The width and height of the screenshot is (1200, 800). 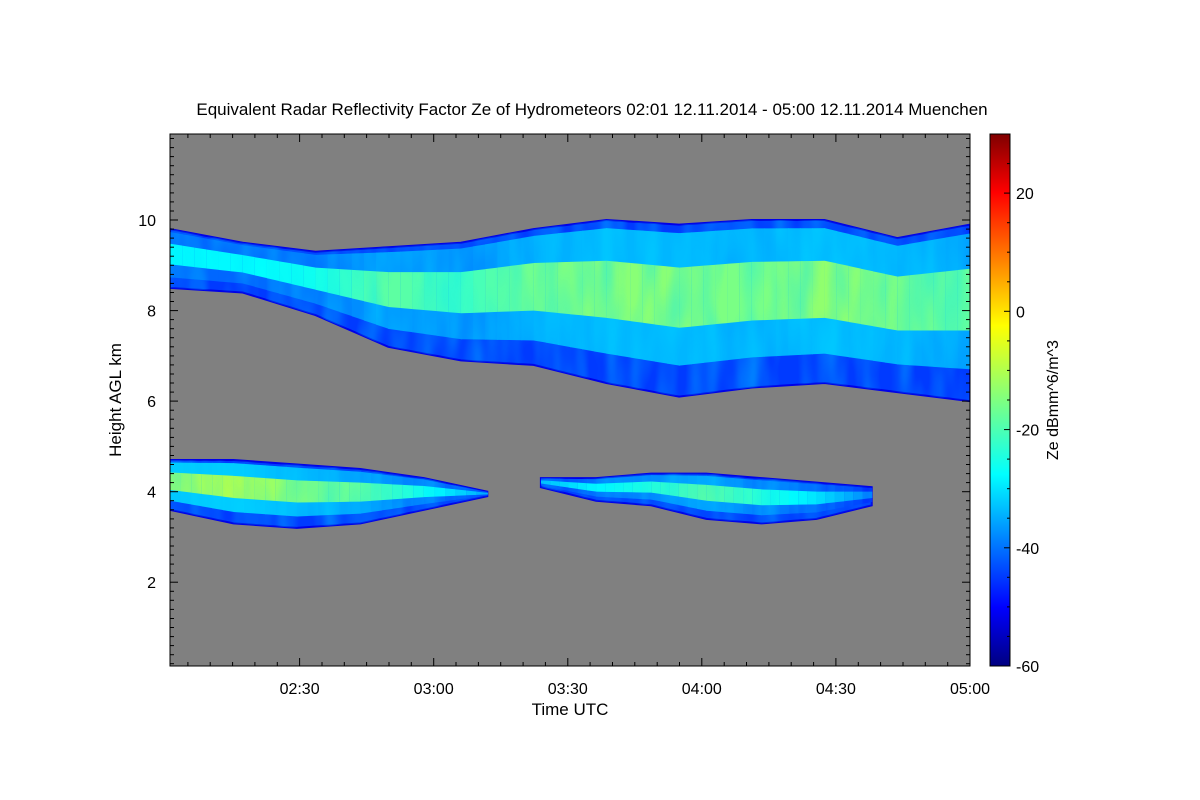 What do you see at coordinates (1027, 549) in the screenshot?
I see `colorbar-tick-label: -40` at bounding box center [1027, 549].